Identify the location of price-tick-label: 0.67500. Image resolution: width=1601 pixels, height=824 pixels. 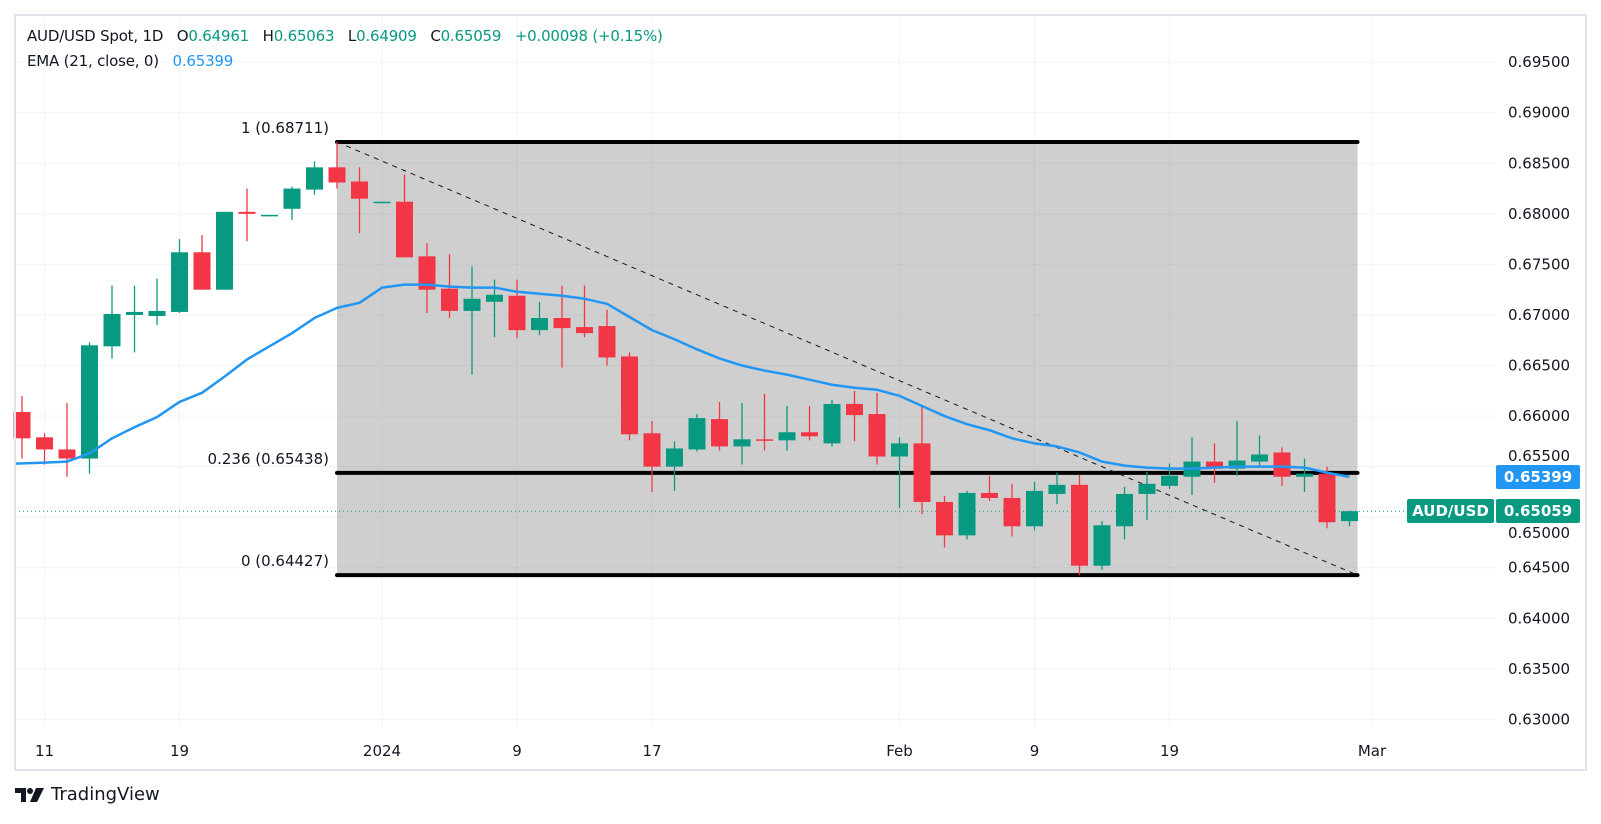
(1539, 264).